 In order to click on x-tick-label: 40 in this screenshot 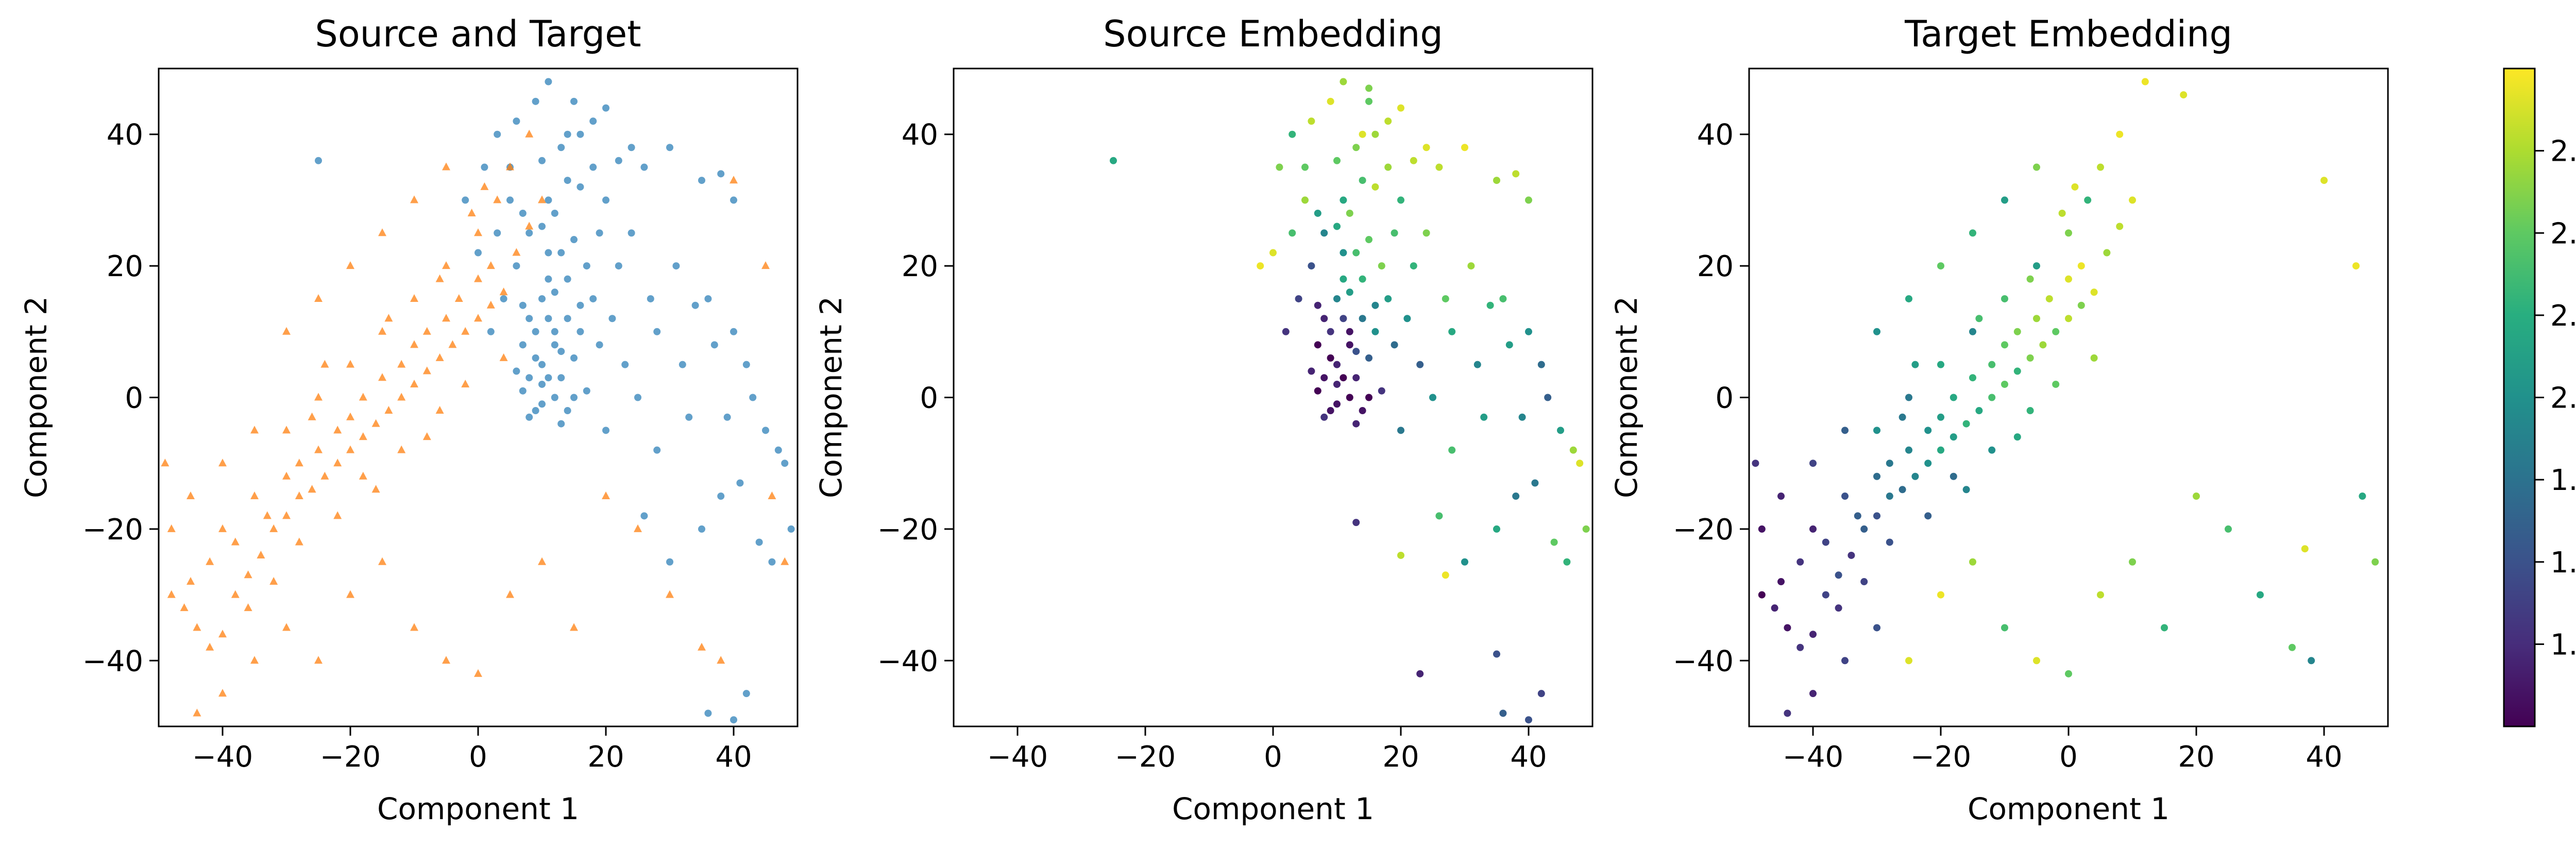, I will do `click(1528, 757)`.